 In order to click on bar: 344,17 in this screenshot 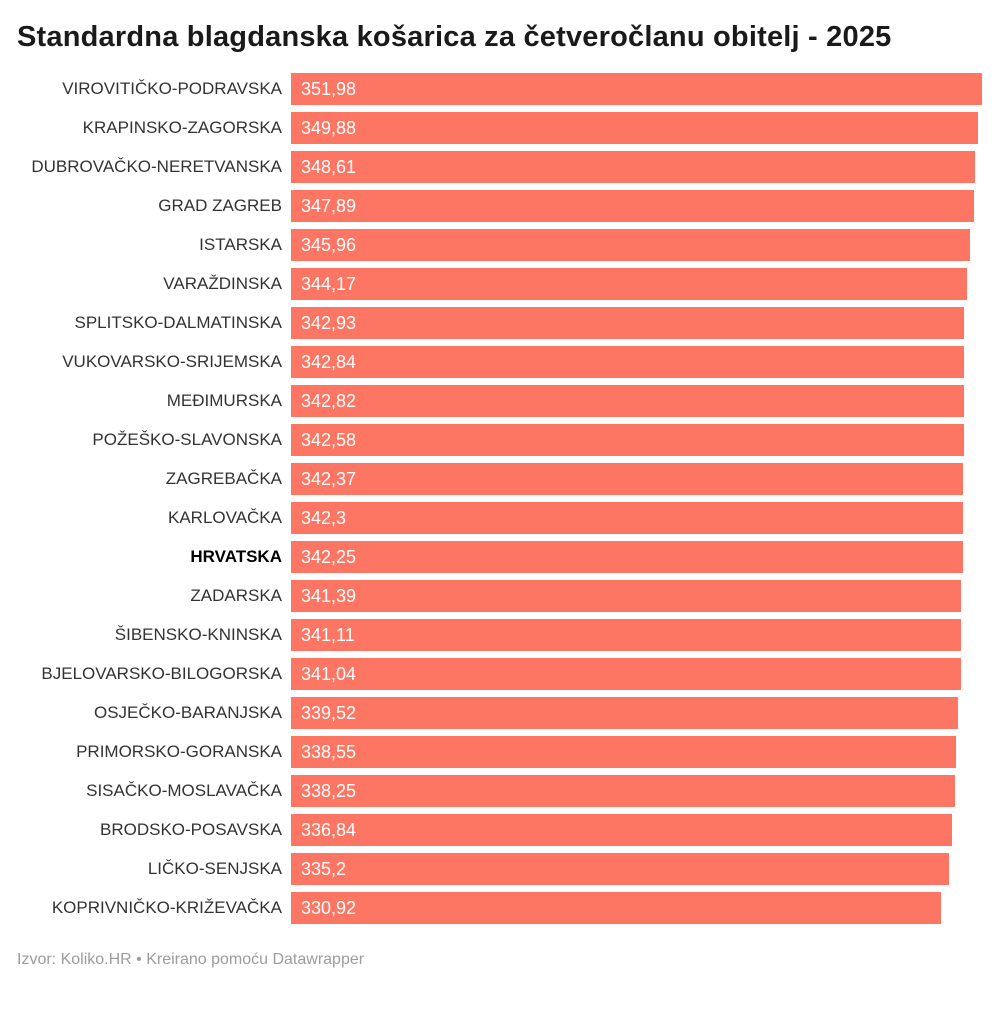, I will do `click(629, 284)`.